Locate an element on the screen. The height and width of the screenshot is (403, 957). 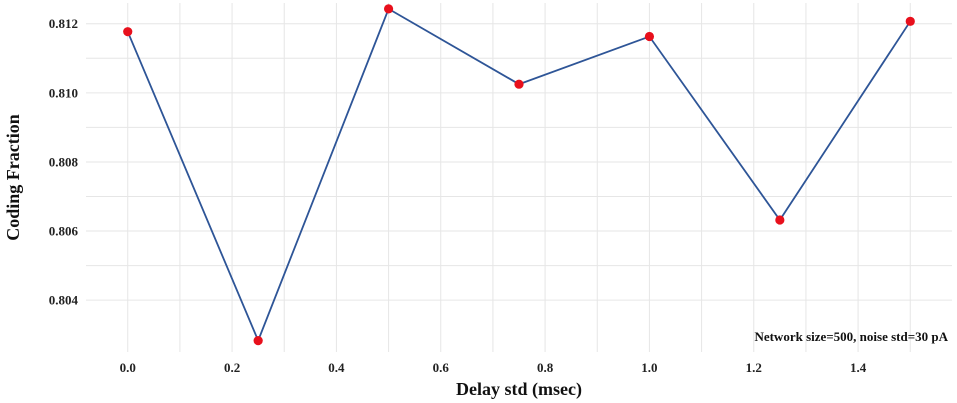
y-tick-label: 0.810 is located at coordinates (63, 92).